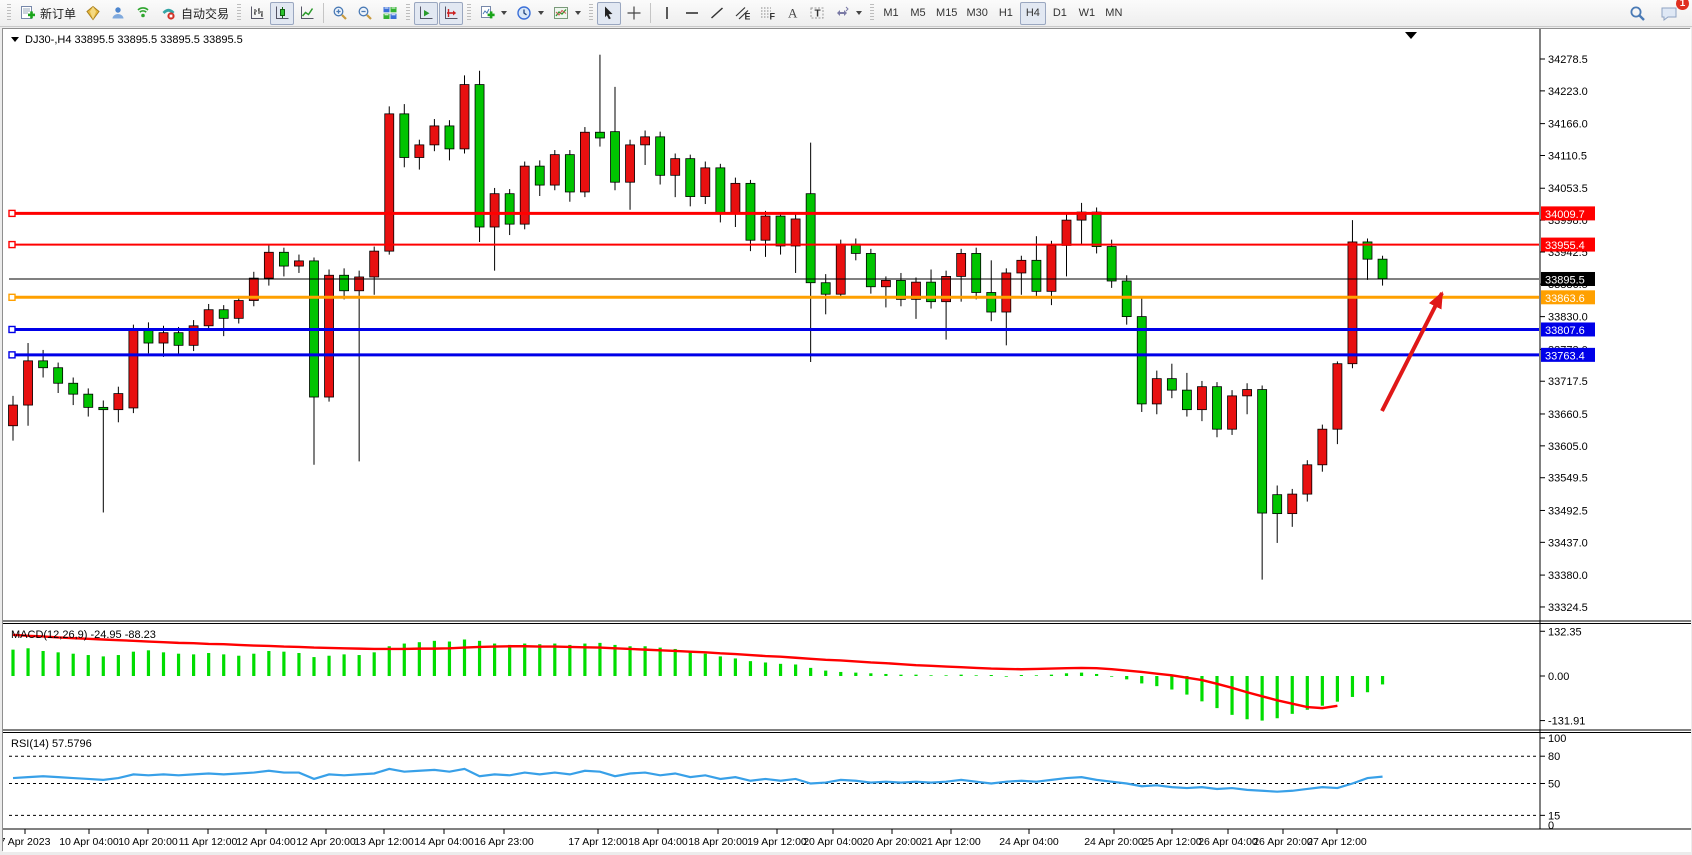 Image resolution: width=1692 pixels, height=855 pixels. What do you see at coordinates (817, 13) in the screenshot?
I see `text-label-tool-button: T` at bounding box center [817, 13].